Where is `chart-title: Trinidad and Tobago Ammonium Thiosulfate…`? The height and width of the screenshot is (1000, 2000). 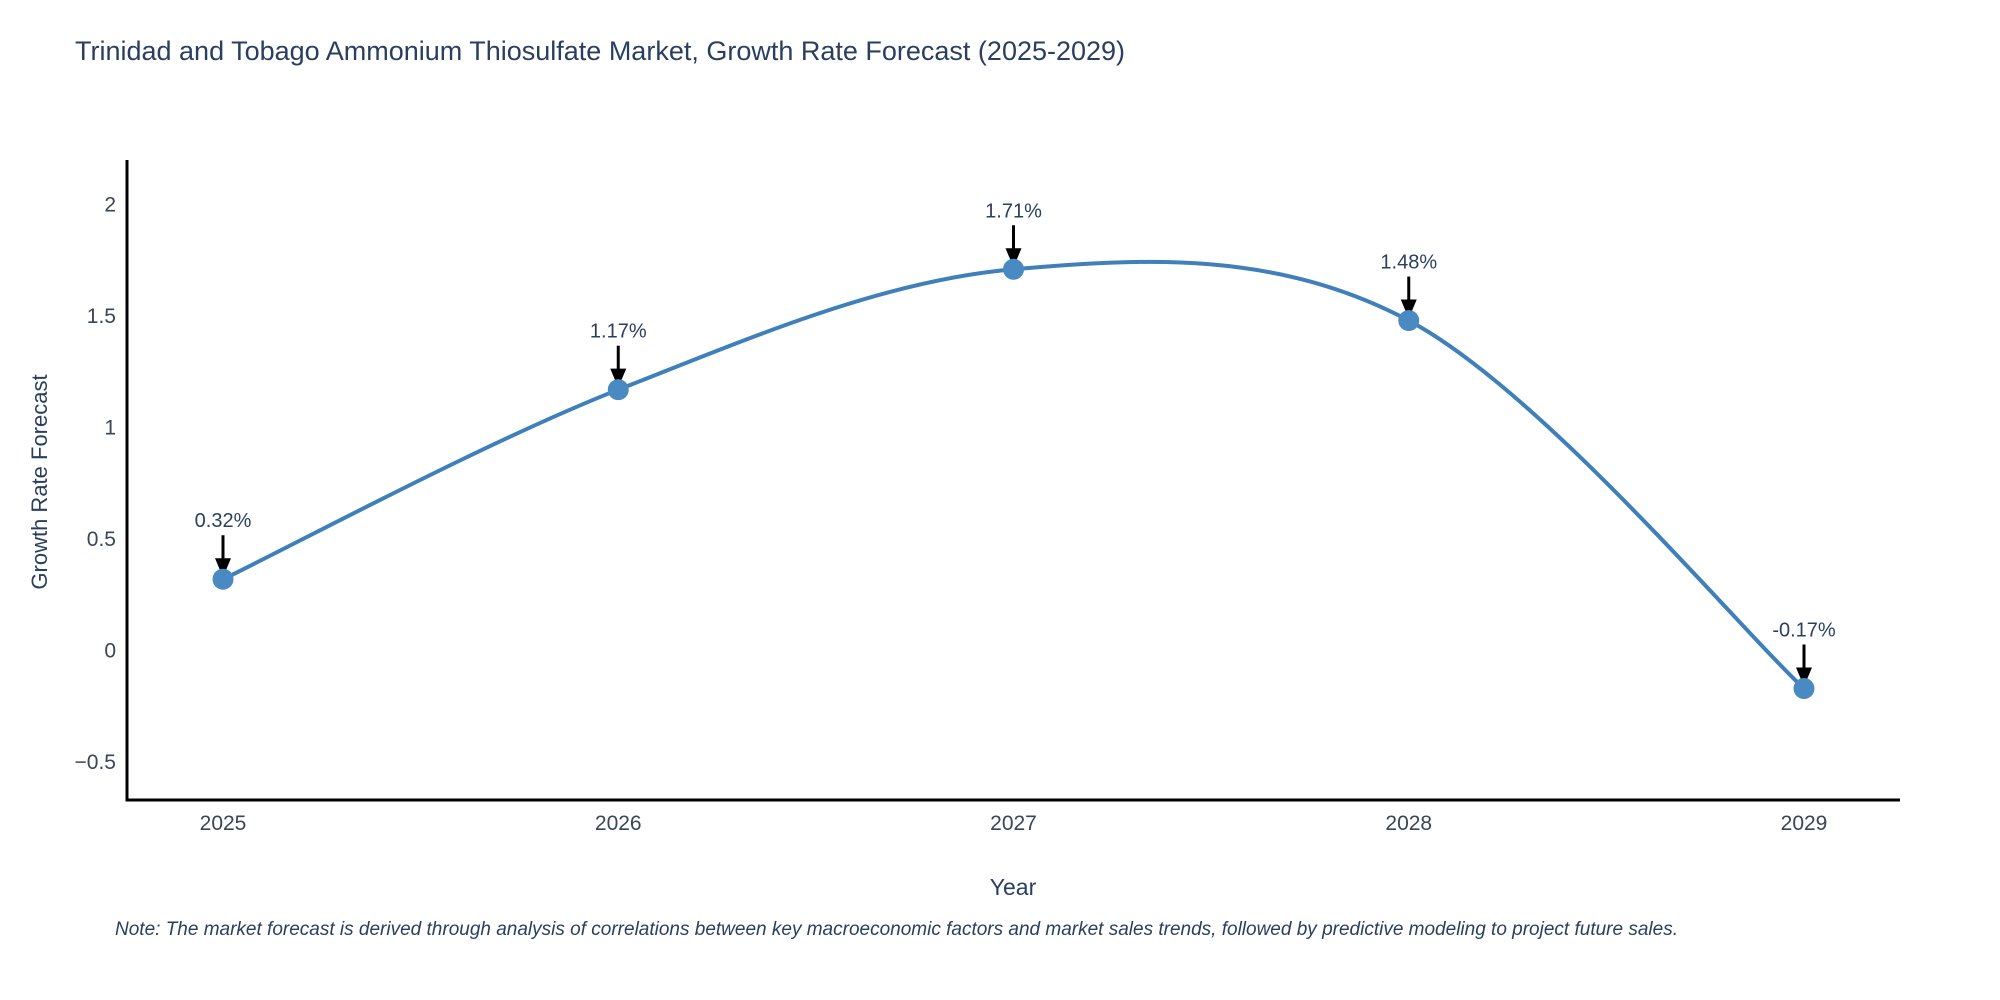
chart-title: Trinidad and Tobago Ammonium Thiosulfate… is located at coordinates (600, 51).